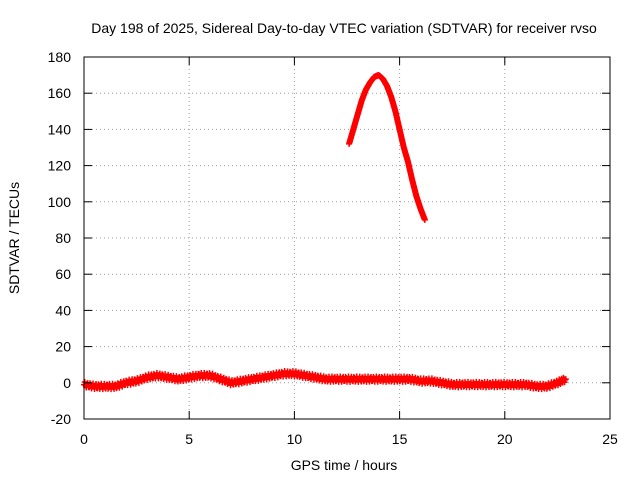  What do you see at coordinates (400, 439) in the screenshot?
I see `x-tick-label: 15` at bounding box center [400, 439].